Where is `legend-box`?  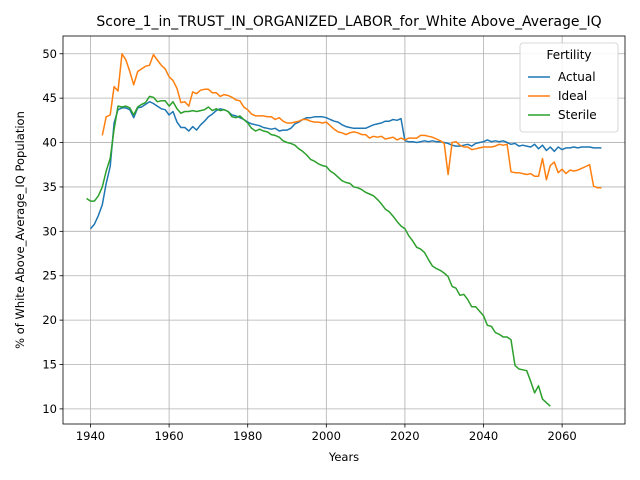 legend-box is located at coordinates (569, 87).